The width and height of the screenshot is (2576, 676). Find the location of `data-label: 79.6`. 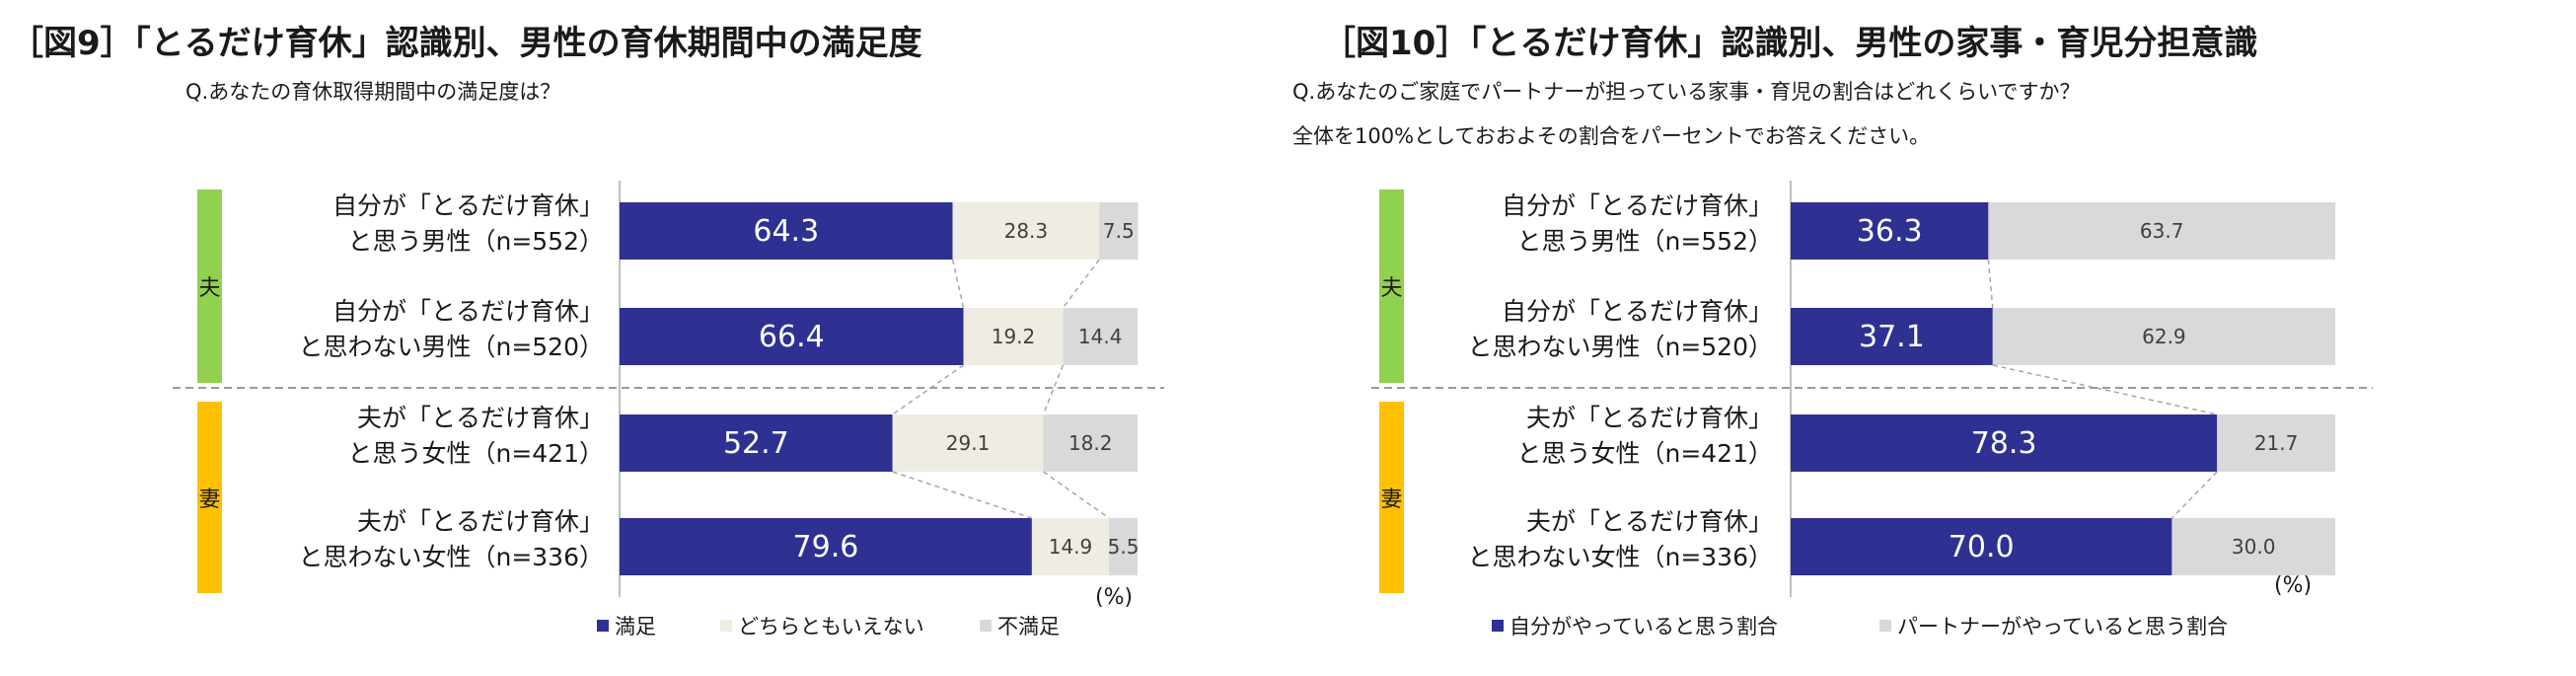

data-label: 79.6 is located at coordinates (826, 547).